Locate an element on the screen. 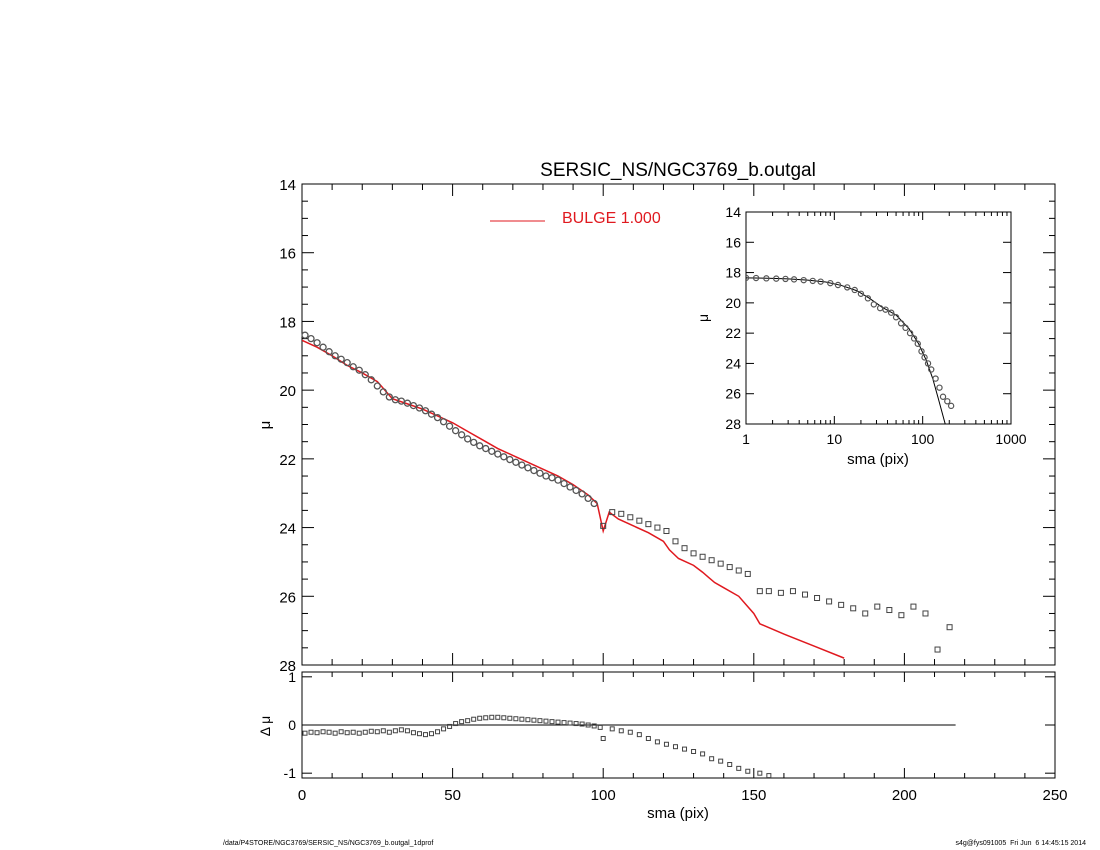 This screenshot has width=1100, height=850. footer-timestamp: s4g@fys091005 Fri Jun 6 14:45:15 2014 is located at coordinates (1021, 843).